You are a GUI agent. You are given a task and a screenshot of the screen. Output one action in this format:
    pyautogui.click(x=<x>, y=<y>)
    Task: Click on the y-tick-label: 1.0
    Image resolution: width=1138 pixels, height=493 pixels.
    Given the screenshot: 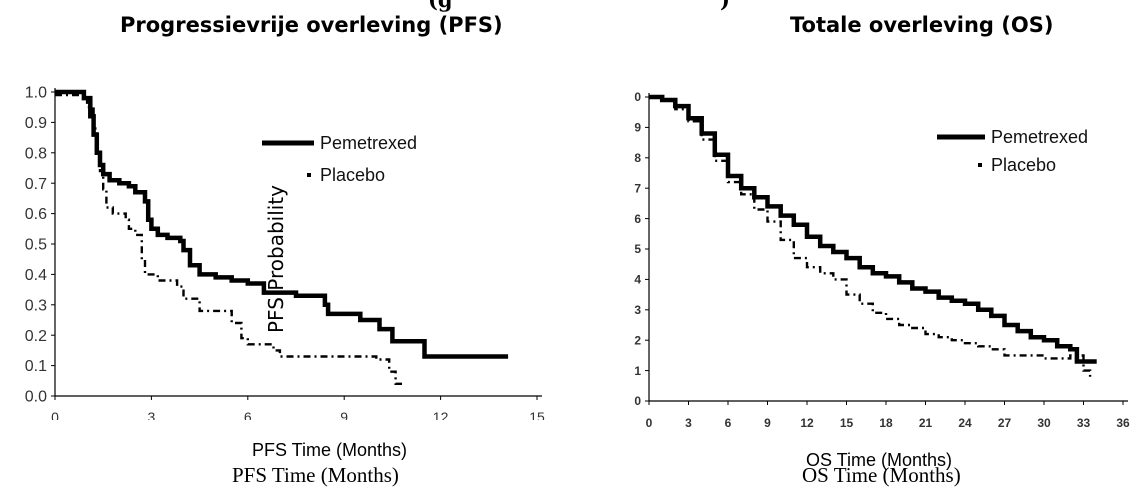 What is the action you would take?
    pyautogui.click(x=36, y=93)
    